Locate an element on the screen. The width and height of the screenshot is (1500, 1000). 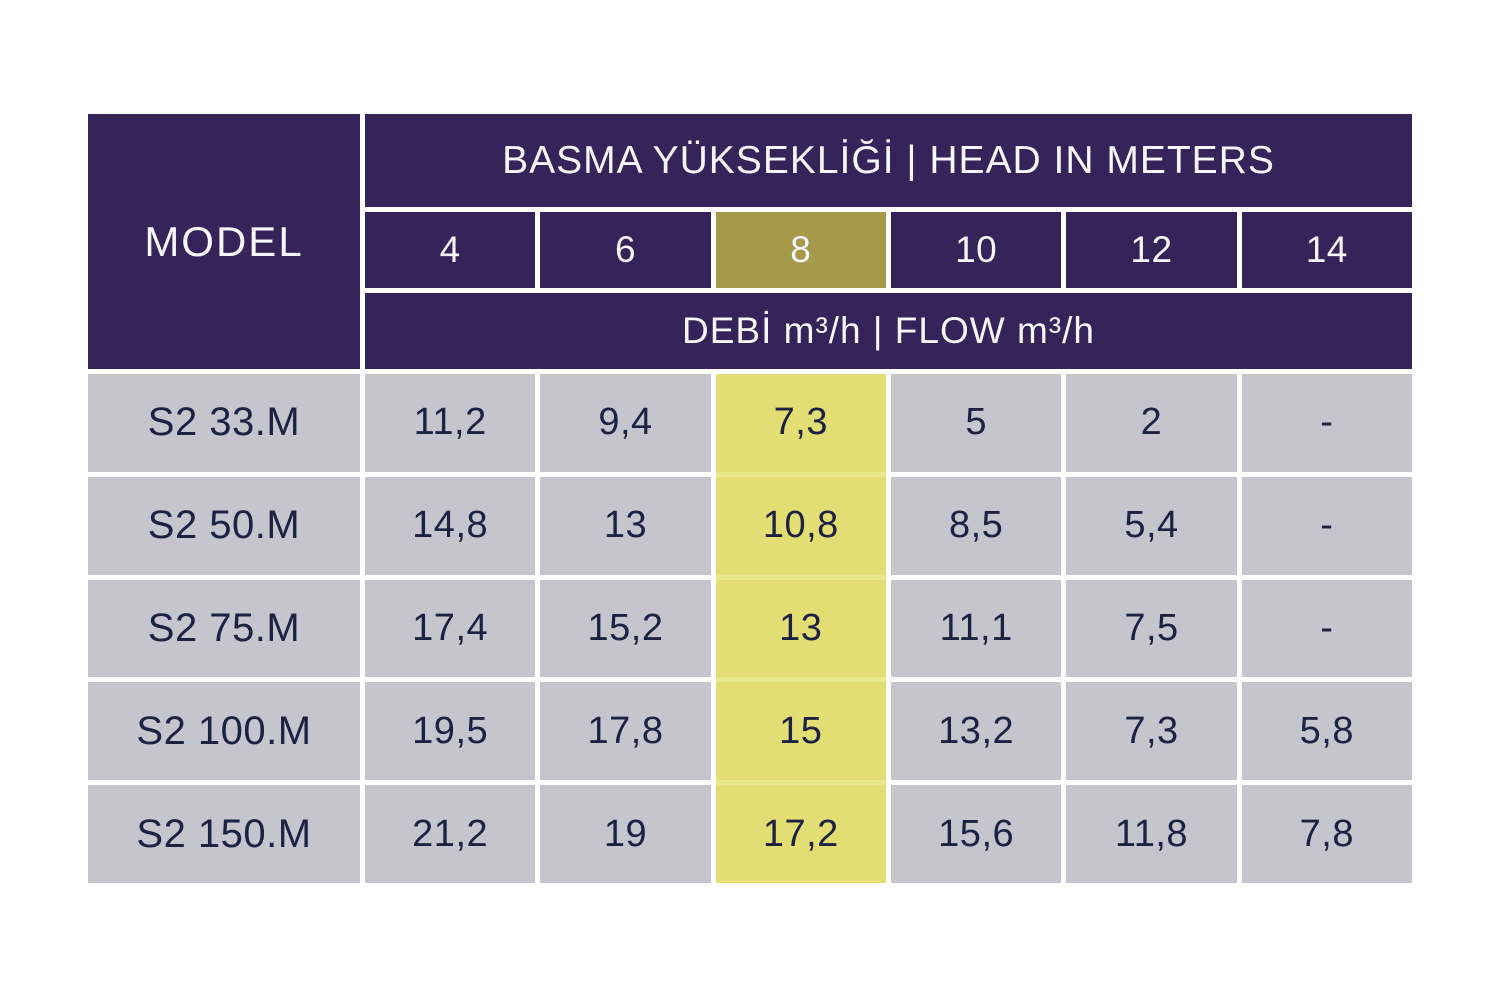
value-cell: 5 is located at coordinates (976, 423).